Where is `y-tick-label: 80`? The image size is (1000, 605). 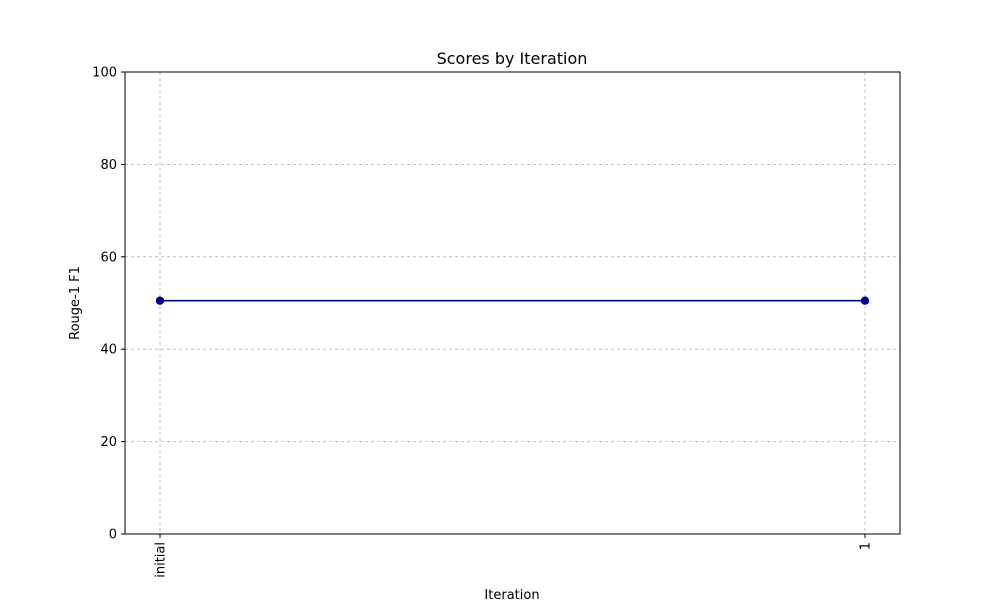 y-tick-label: 80 is located at coordinates (108, 165).